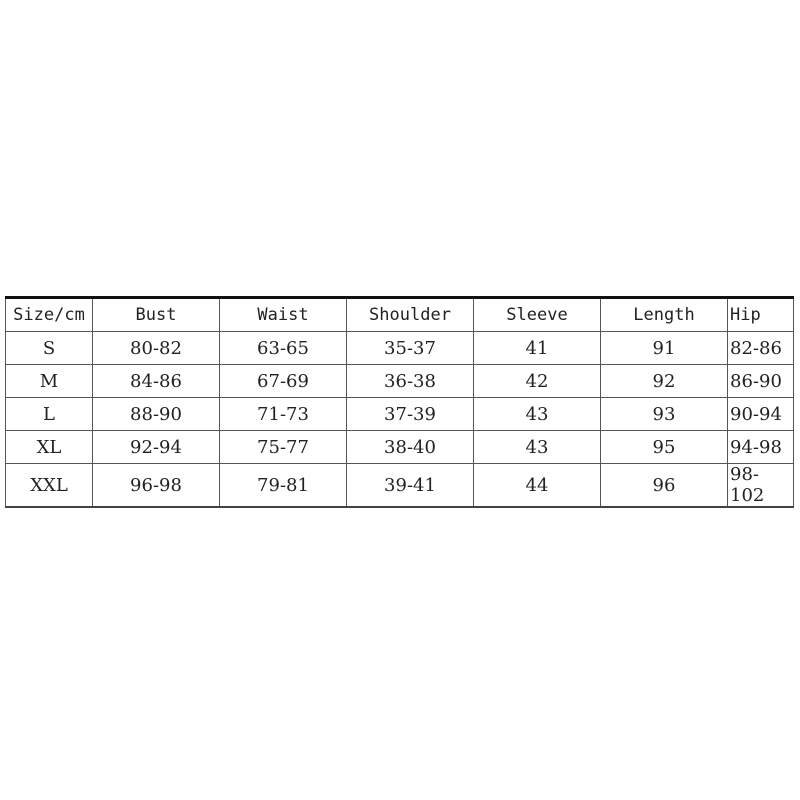 The image size is (800, 800). What do you see at coordinates (156, 348) in the screenshot?
I see `table-cell: 80-82` at bounding box center [156, 348].